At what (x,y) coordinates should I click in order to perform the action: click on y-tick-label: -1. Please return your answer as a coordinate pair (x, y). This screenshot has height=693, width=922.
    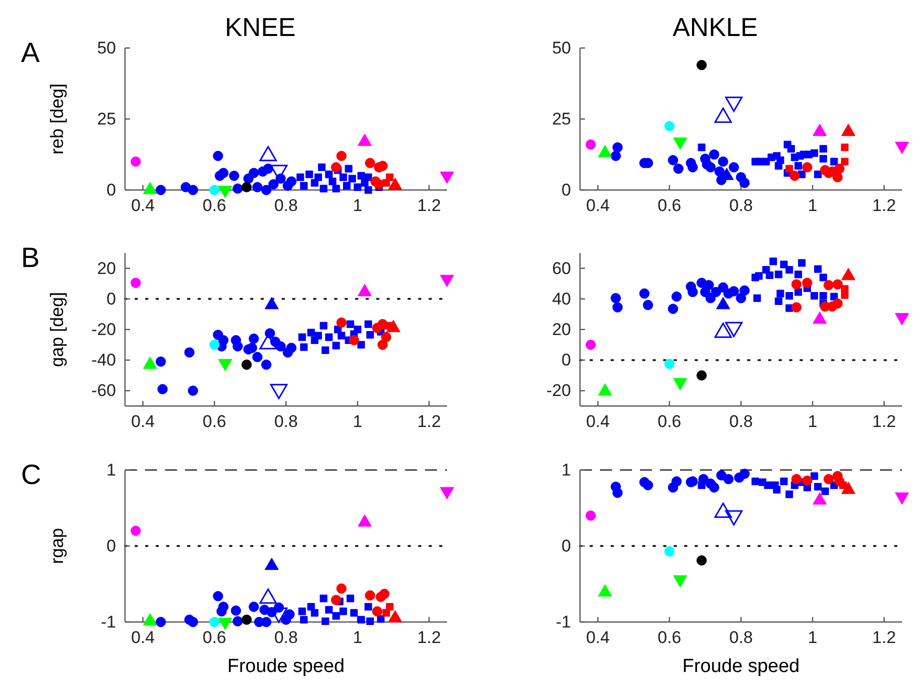
    Looking at the image, I should click on (108, 622).